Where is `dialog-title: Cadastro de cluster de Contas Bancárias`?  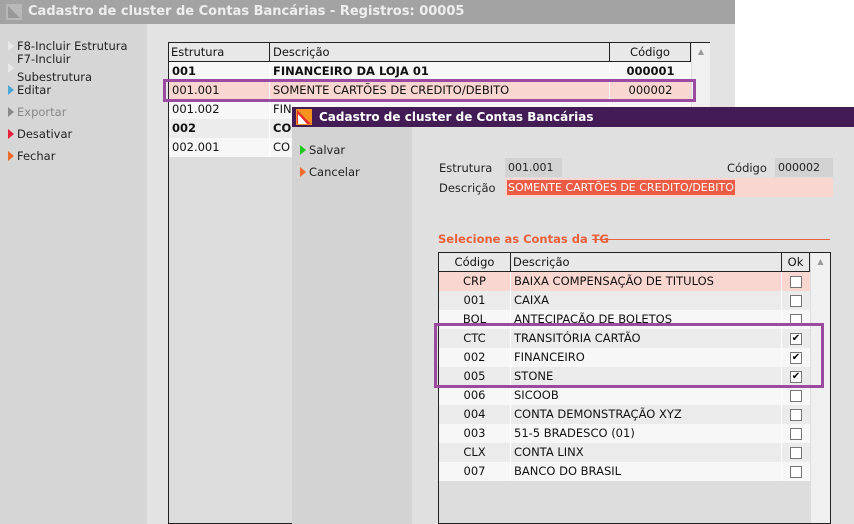
dialog-title: Cadastro de cluster de Contas Bancárias is located at coordinates (456, 117).